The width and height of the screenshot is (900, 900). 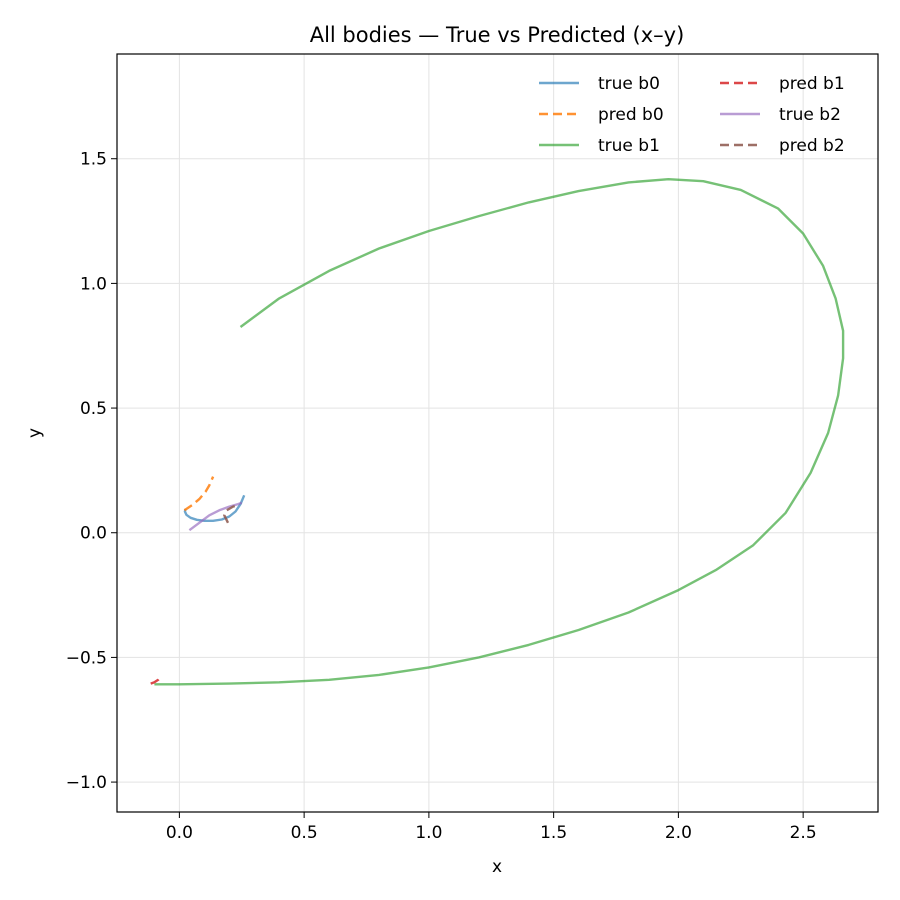 I want to click on series-line-pred-b0, so click(x=199, y=494).